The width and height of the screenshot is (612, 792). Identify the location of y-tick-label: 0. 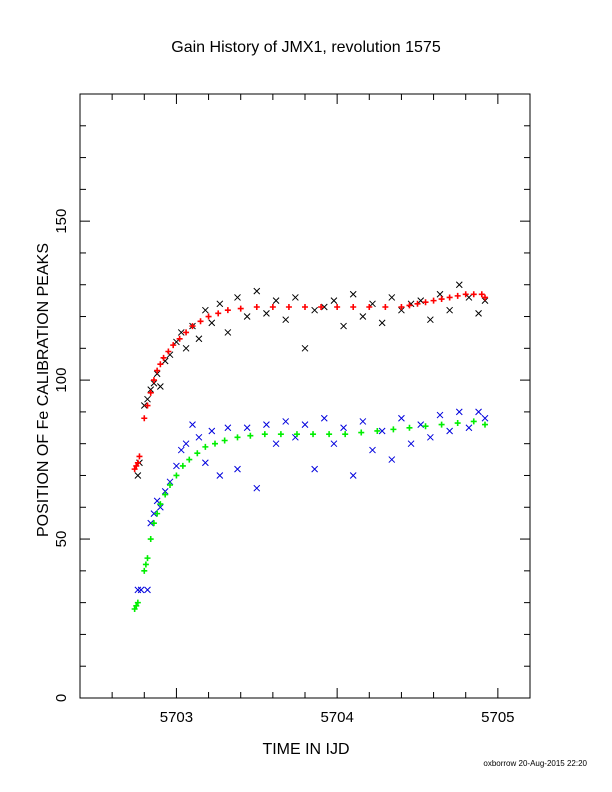
(61, 698).